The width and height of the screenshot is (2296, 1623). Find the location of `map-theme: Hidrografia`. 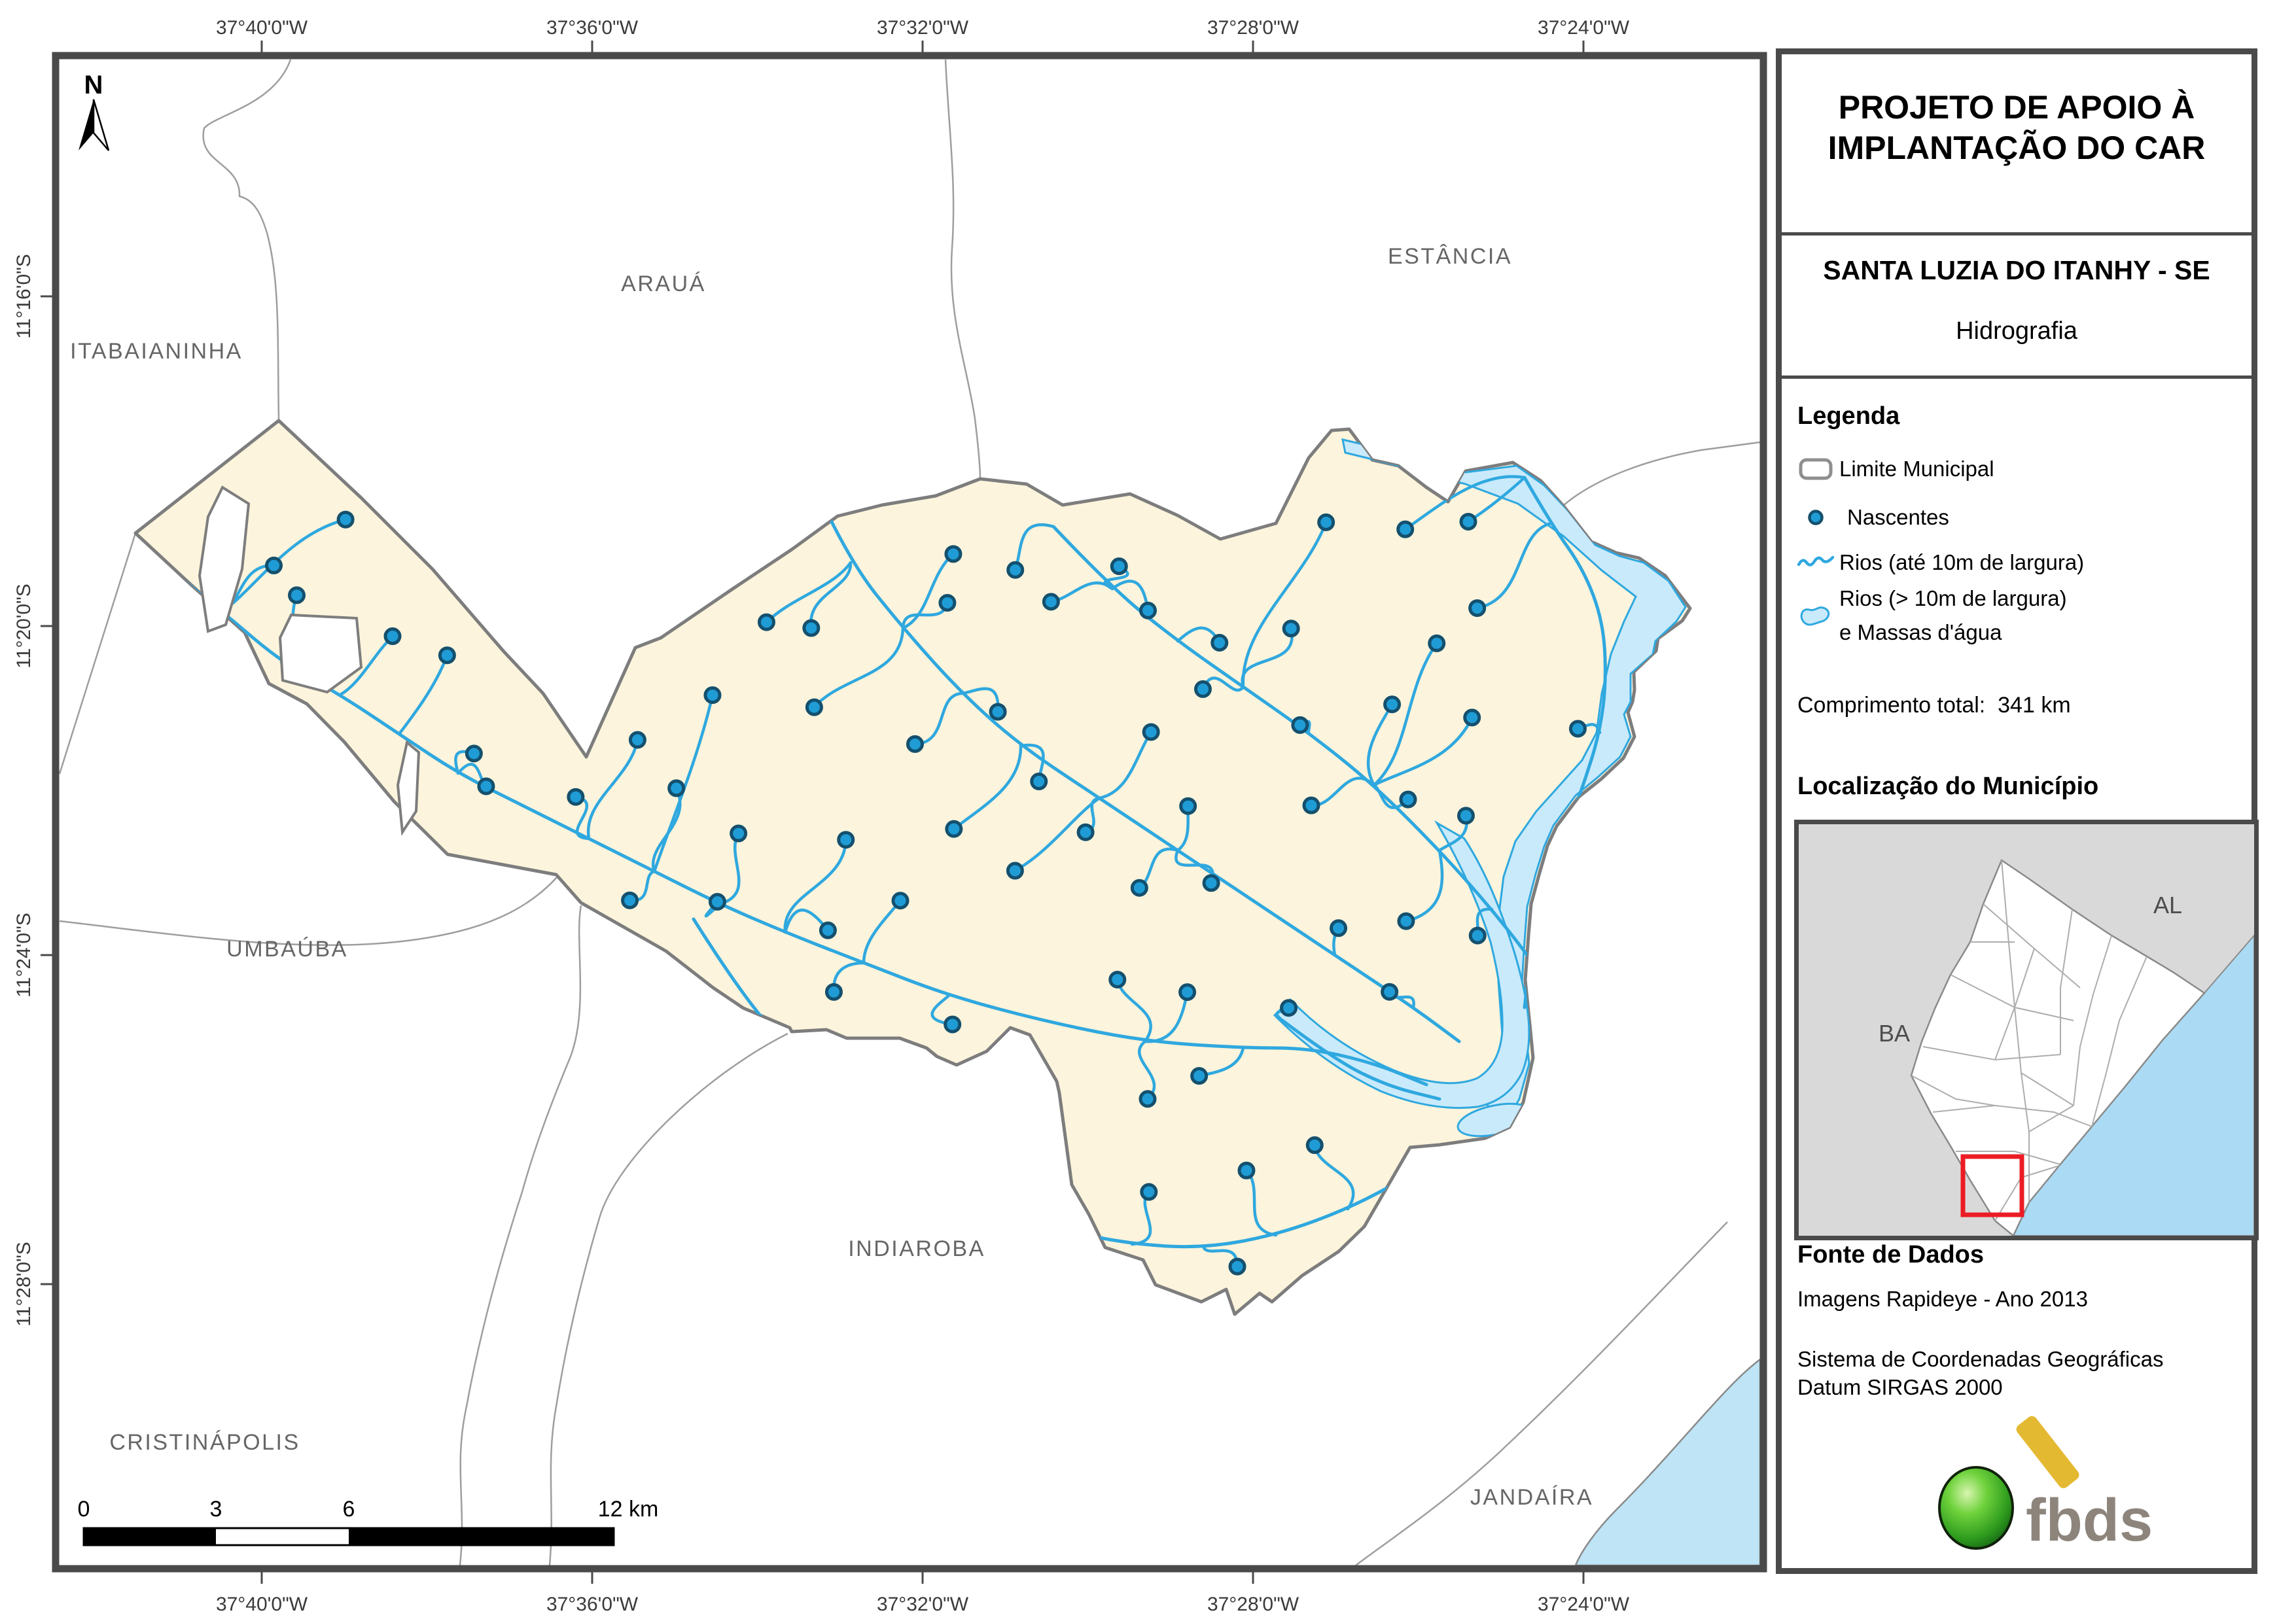

map-theme: Hidrografia is located at coordinates (2016, 331).